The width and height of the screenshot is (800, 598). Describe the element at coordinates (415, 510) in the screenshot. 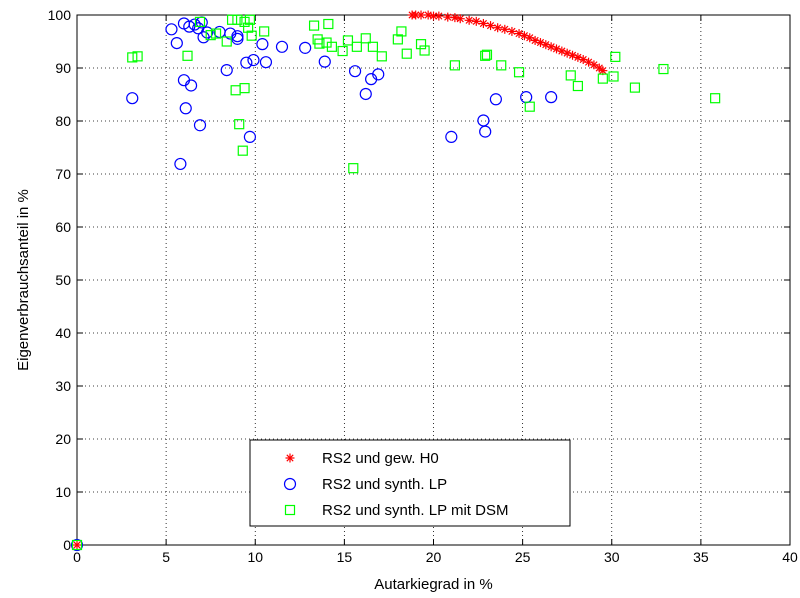

I see `legend-label: RS2 und synth. LP mit DSM` at that location.